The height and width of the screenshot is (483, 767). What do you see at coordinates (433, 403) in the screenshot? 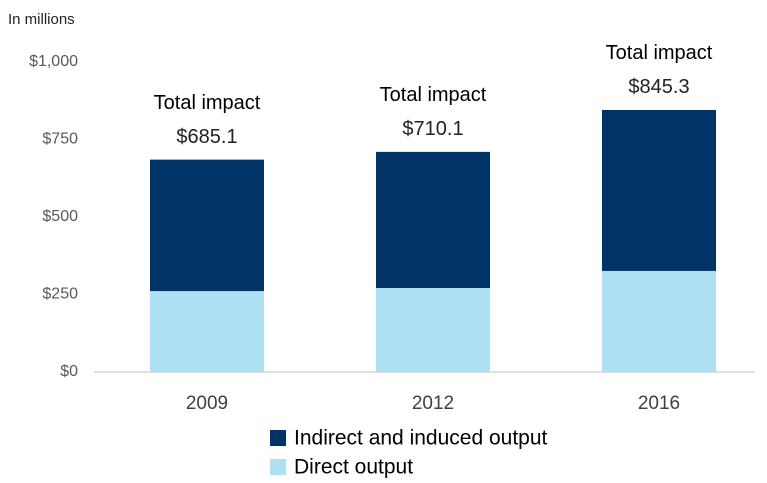
I see `x-tick-label: 2012` at bounding box center [433, 403].